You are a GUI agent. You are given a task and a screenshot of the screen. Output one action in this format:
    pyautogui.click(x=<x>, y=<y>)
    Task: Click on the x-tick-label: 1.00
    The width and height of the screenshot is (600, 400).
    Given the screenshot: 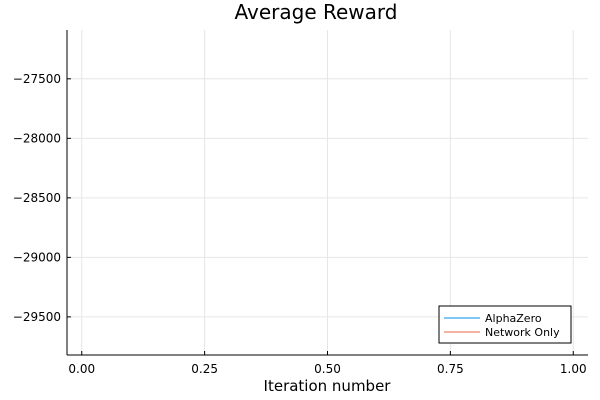 What is the action you would take?
    pyautogui.click(x=573, y=369)
    